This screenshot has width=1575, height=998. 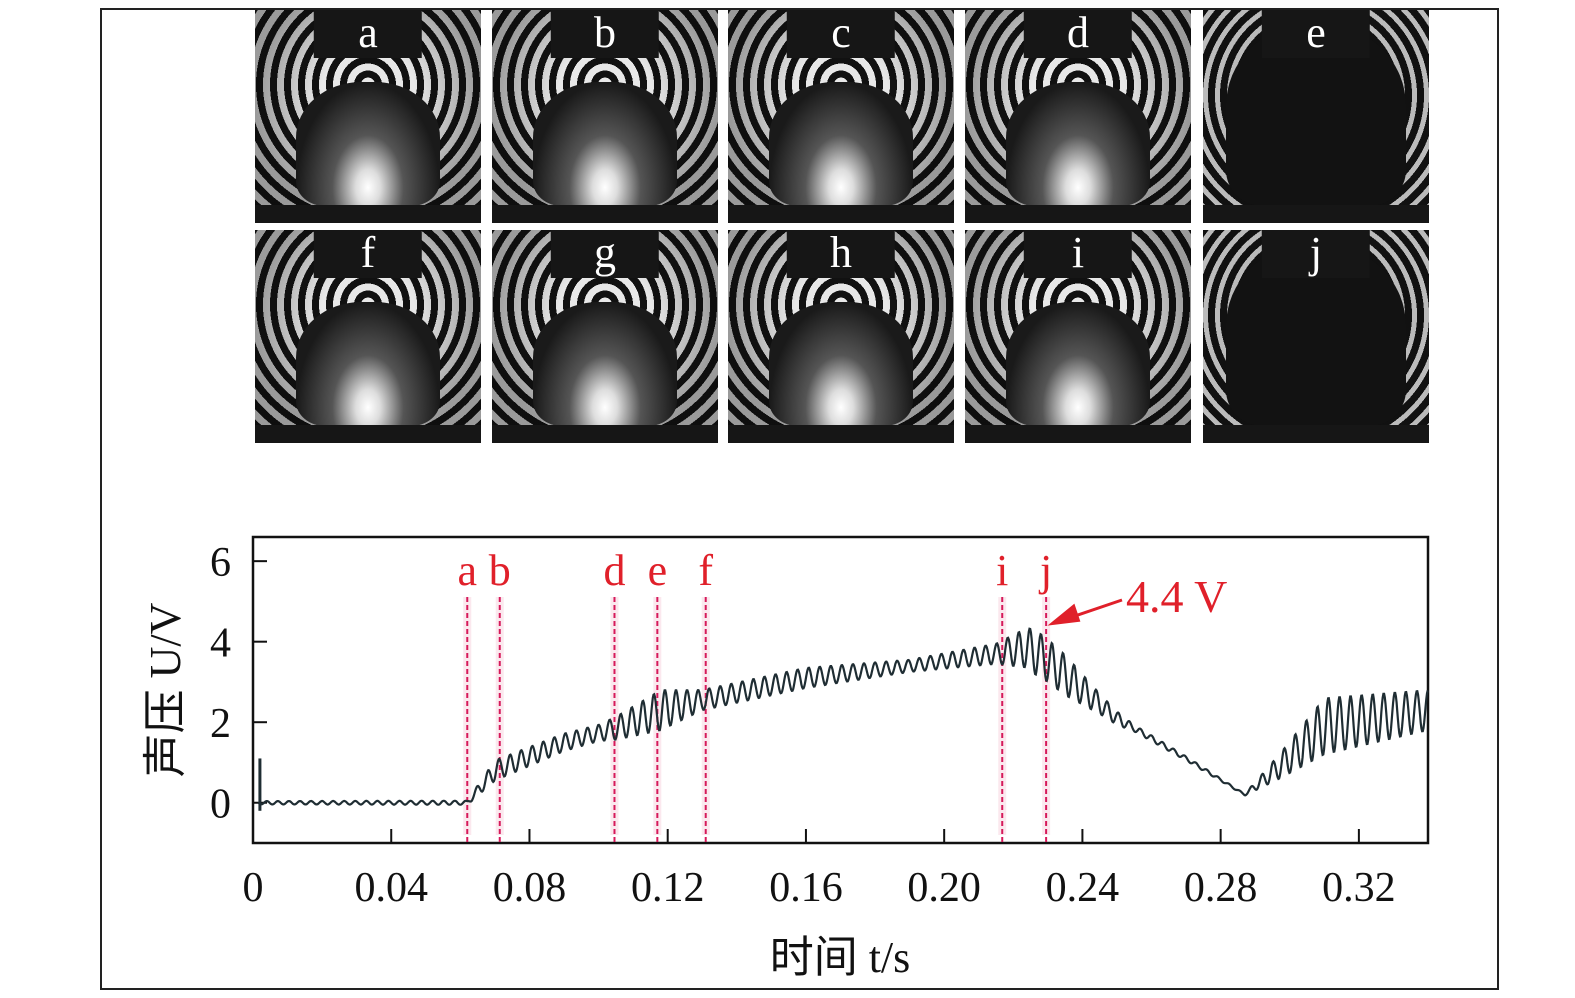 I want to click on marker-label-a: a, so click(x=467, y=570).